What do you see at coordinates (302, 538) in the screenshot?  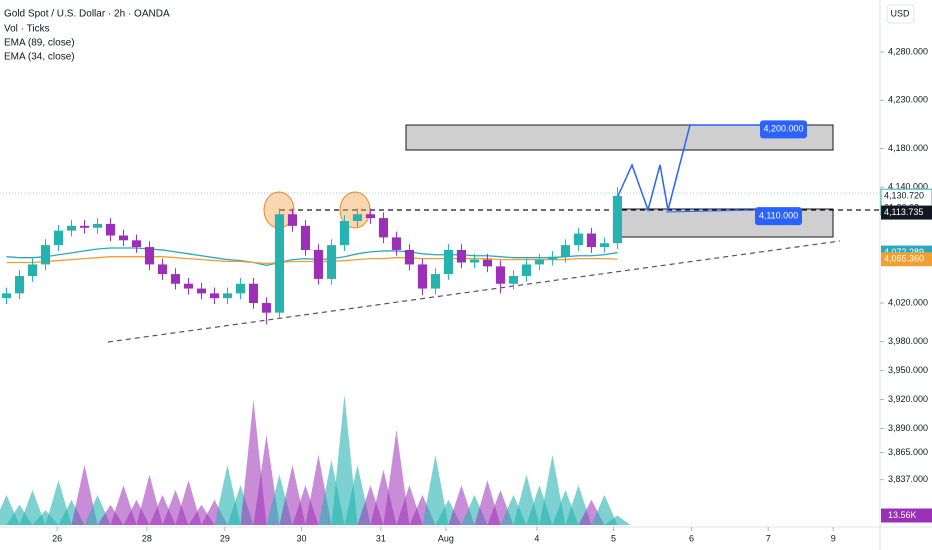 I see `x-tick-label: 30` at bounding box center [302, 538].